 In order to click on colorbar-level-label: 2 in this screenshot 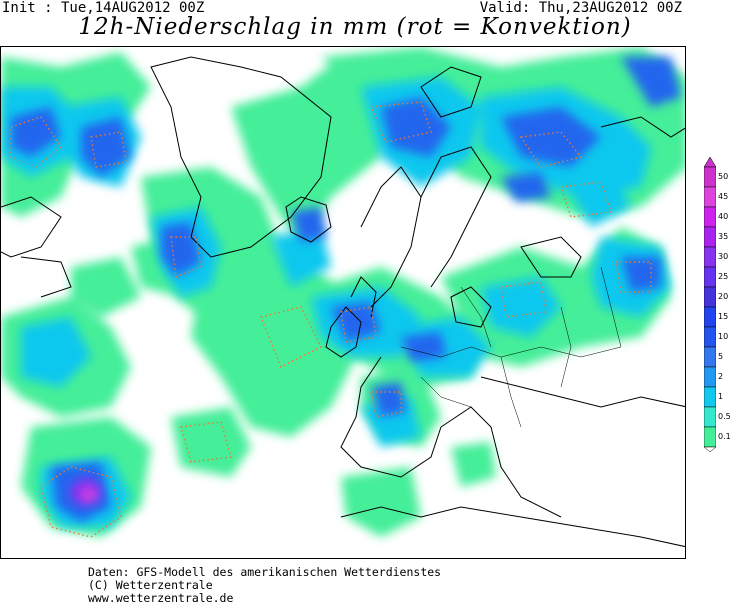, I will do `click(721, 376)`.